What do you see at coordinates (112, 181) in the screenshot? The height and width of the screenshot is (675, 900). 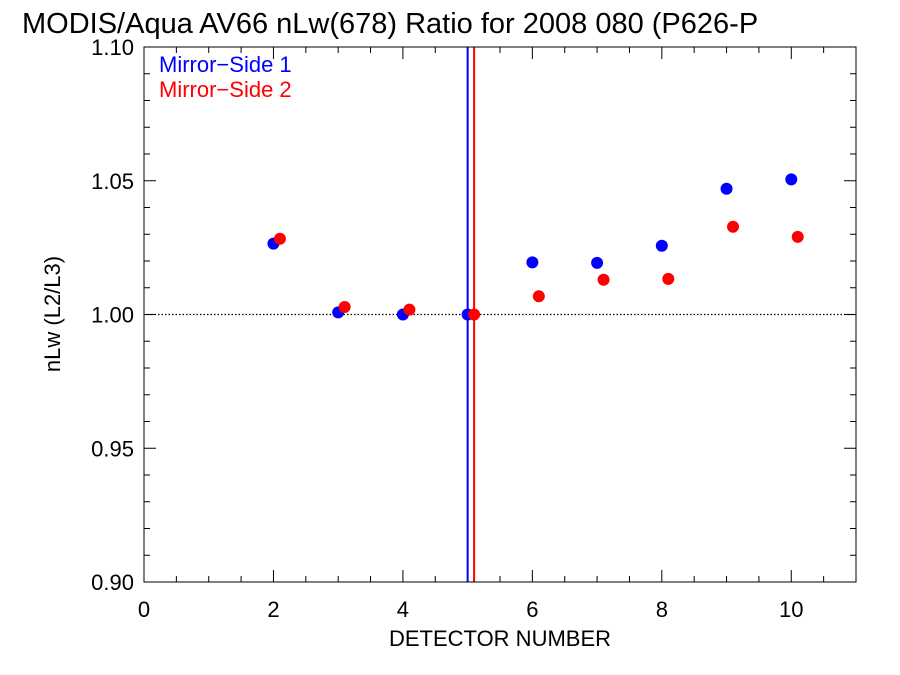 I see `y-tick-label: 1.05` at bounding box center [112, 181].